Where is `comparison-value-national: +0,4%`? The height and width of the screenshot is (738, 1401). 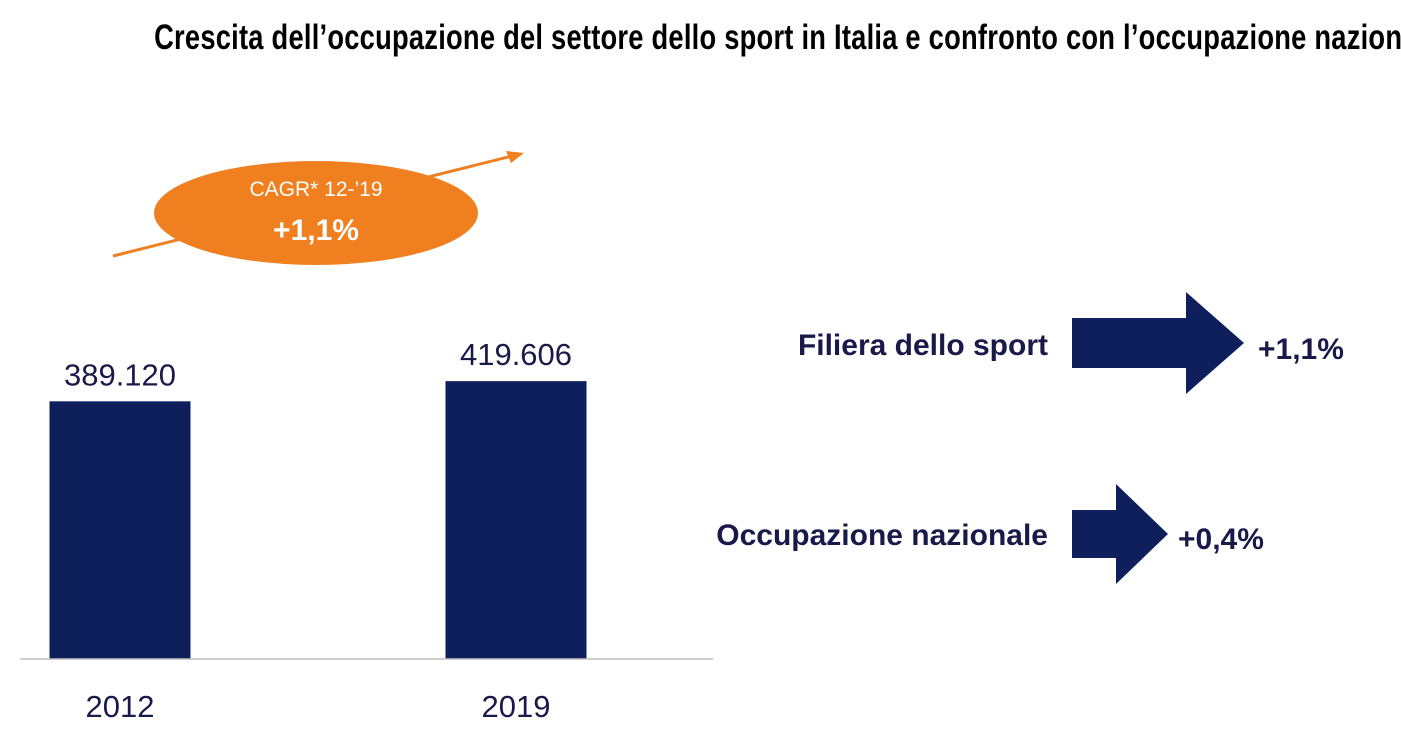
comparison-value-national: +0,4% is located at coordinates (1221, 539).